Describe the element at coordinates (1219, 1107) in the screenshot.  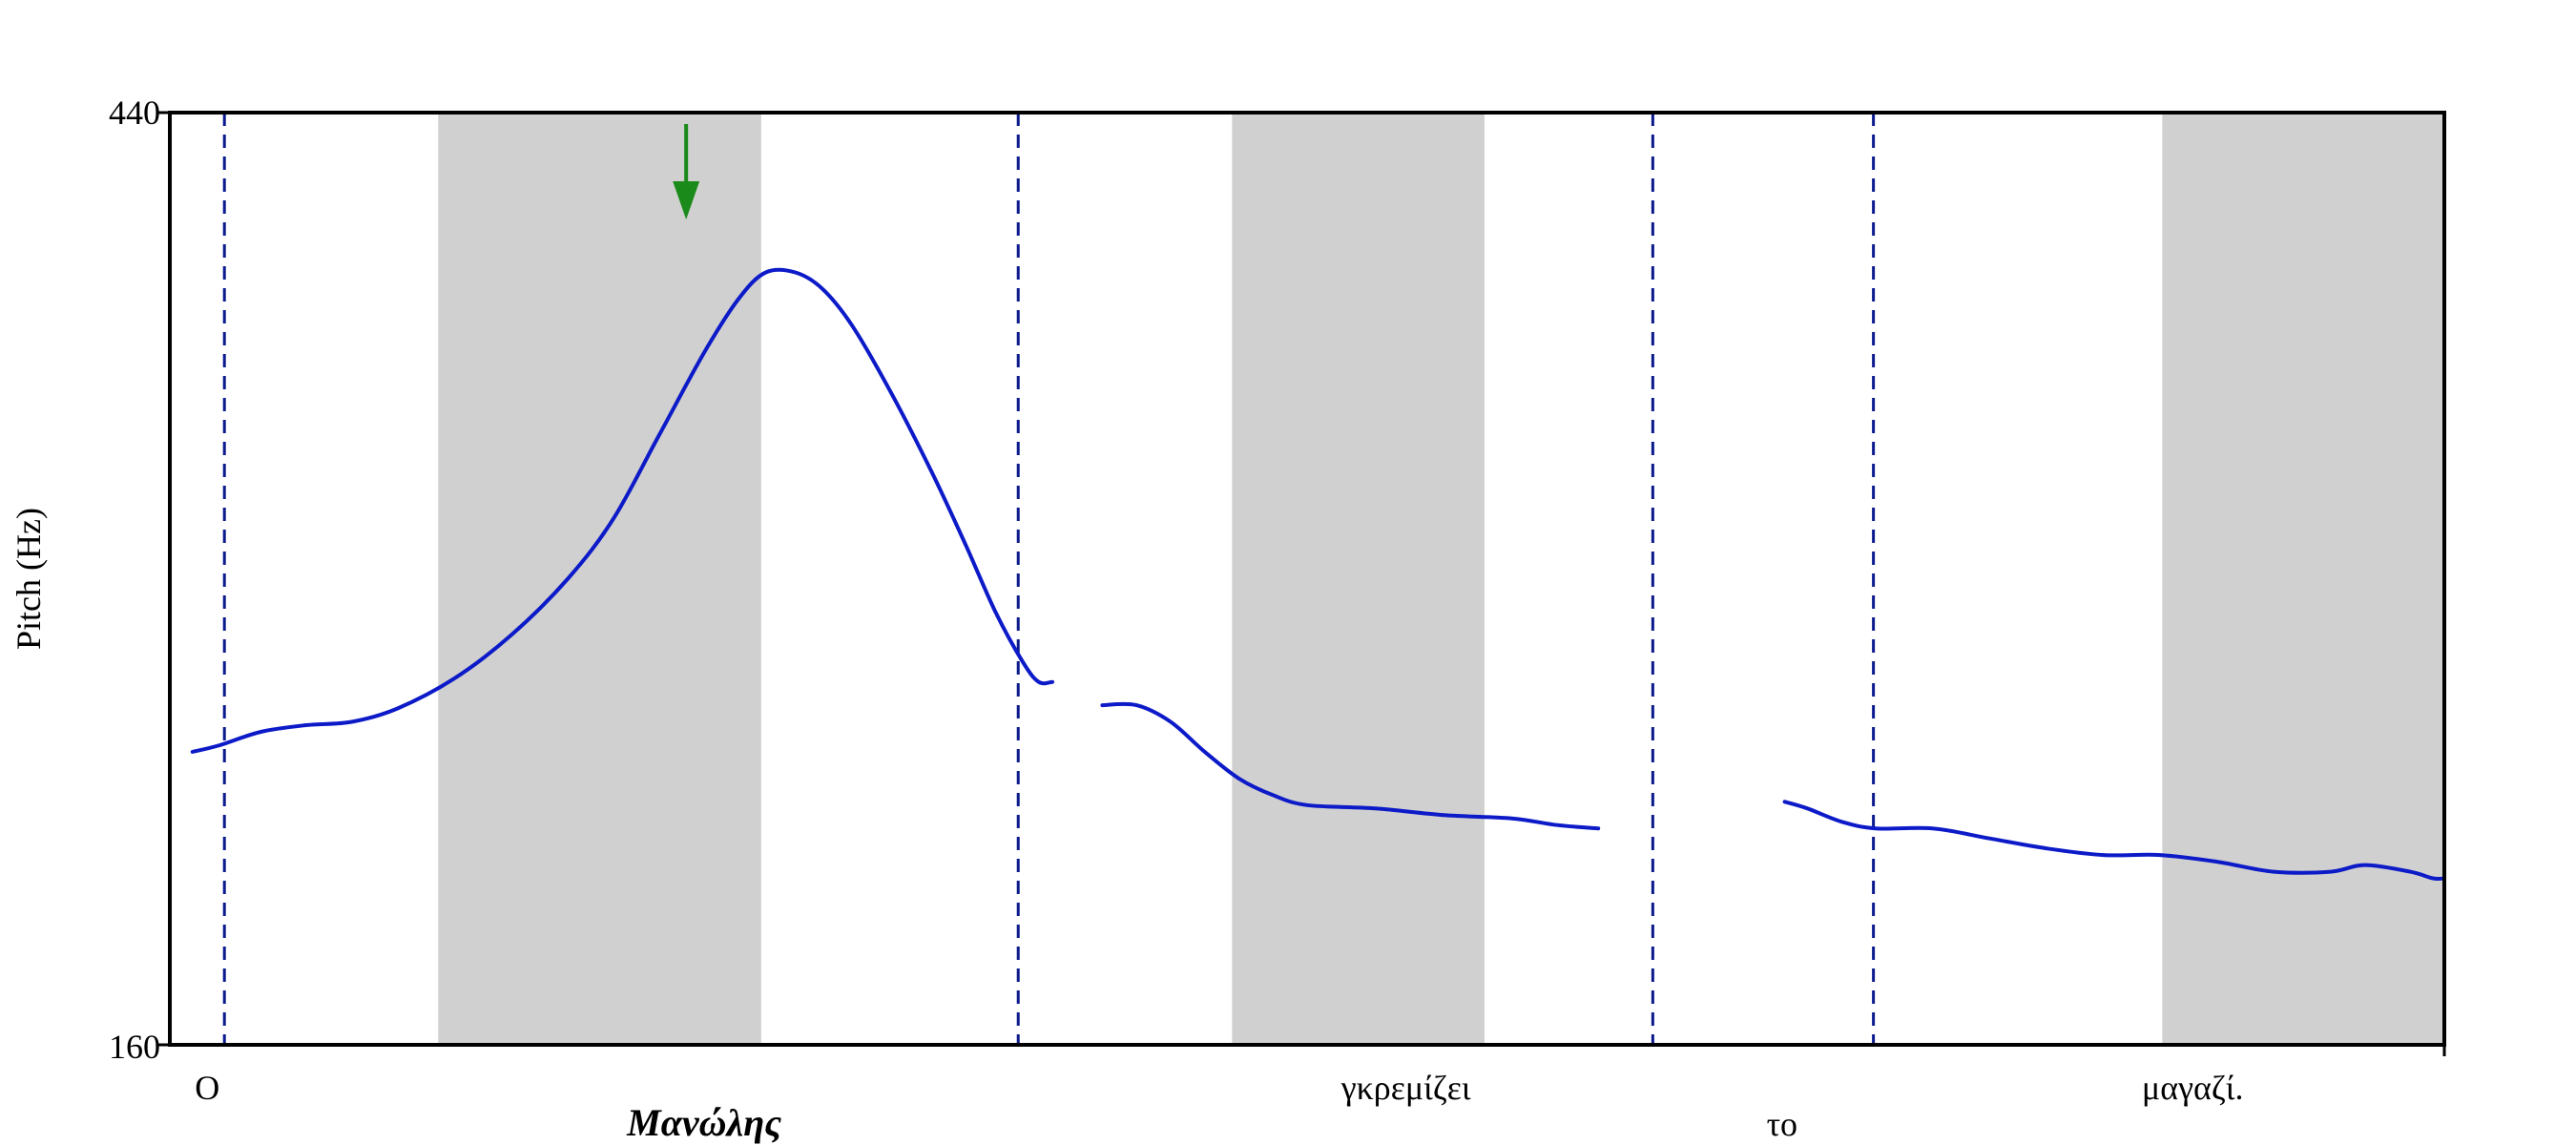
I see `word-labels: O Μανώλης γκρεμίζει το μαγαζί.` at that location.